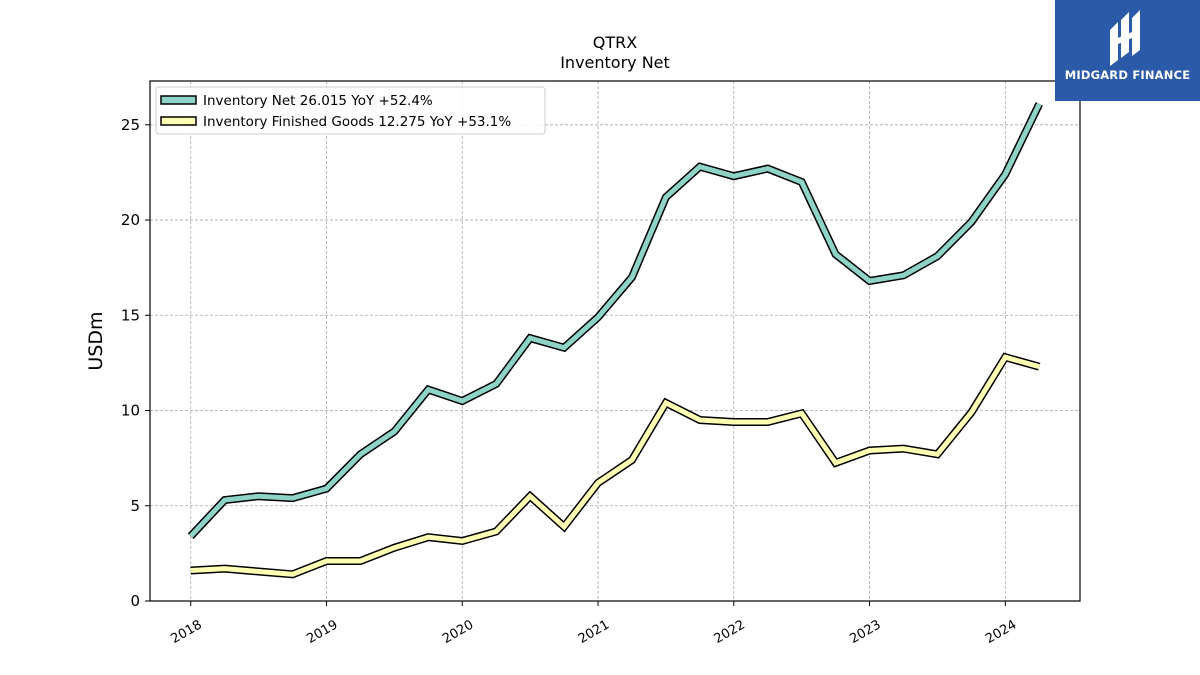  What do you see at coordinates (318, 101) in the screenshot?
I see `legend-label: Inventory Net 26.015 YoY +52.4%` at bounding box center [318, 101].